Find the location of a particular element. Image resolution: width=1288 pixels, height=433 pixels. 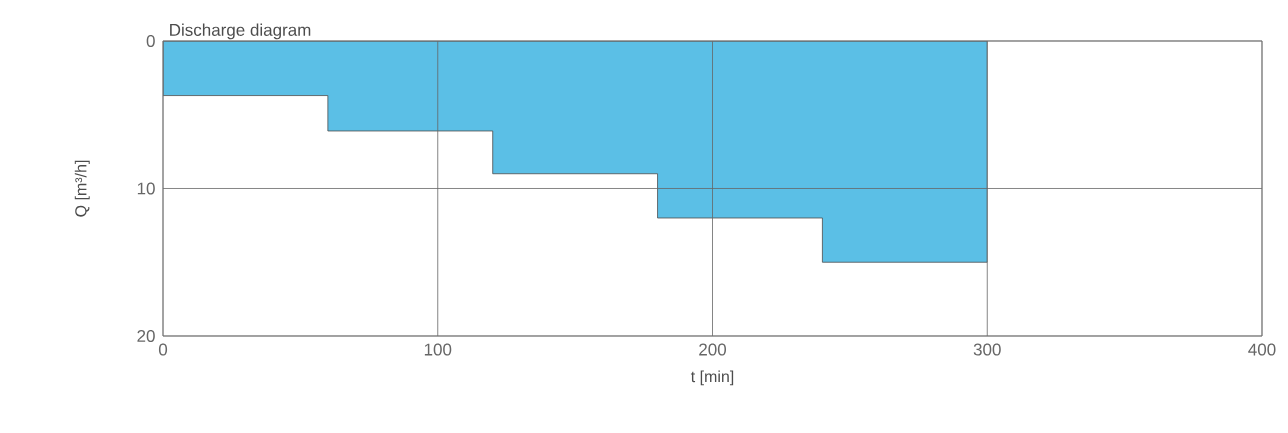

x-tick-label: 200 is located at coordinates (713, 349).